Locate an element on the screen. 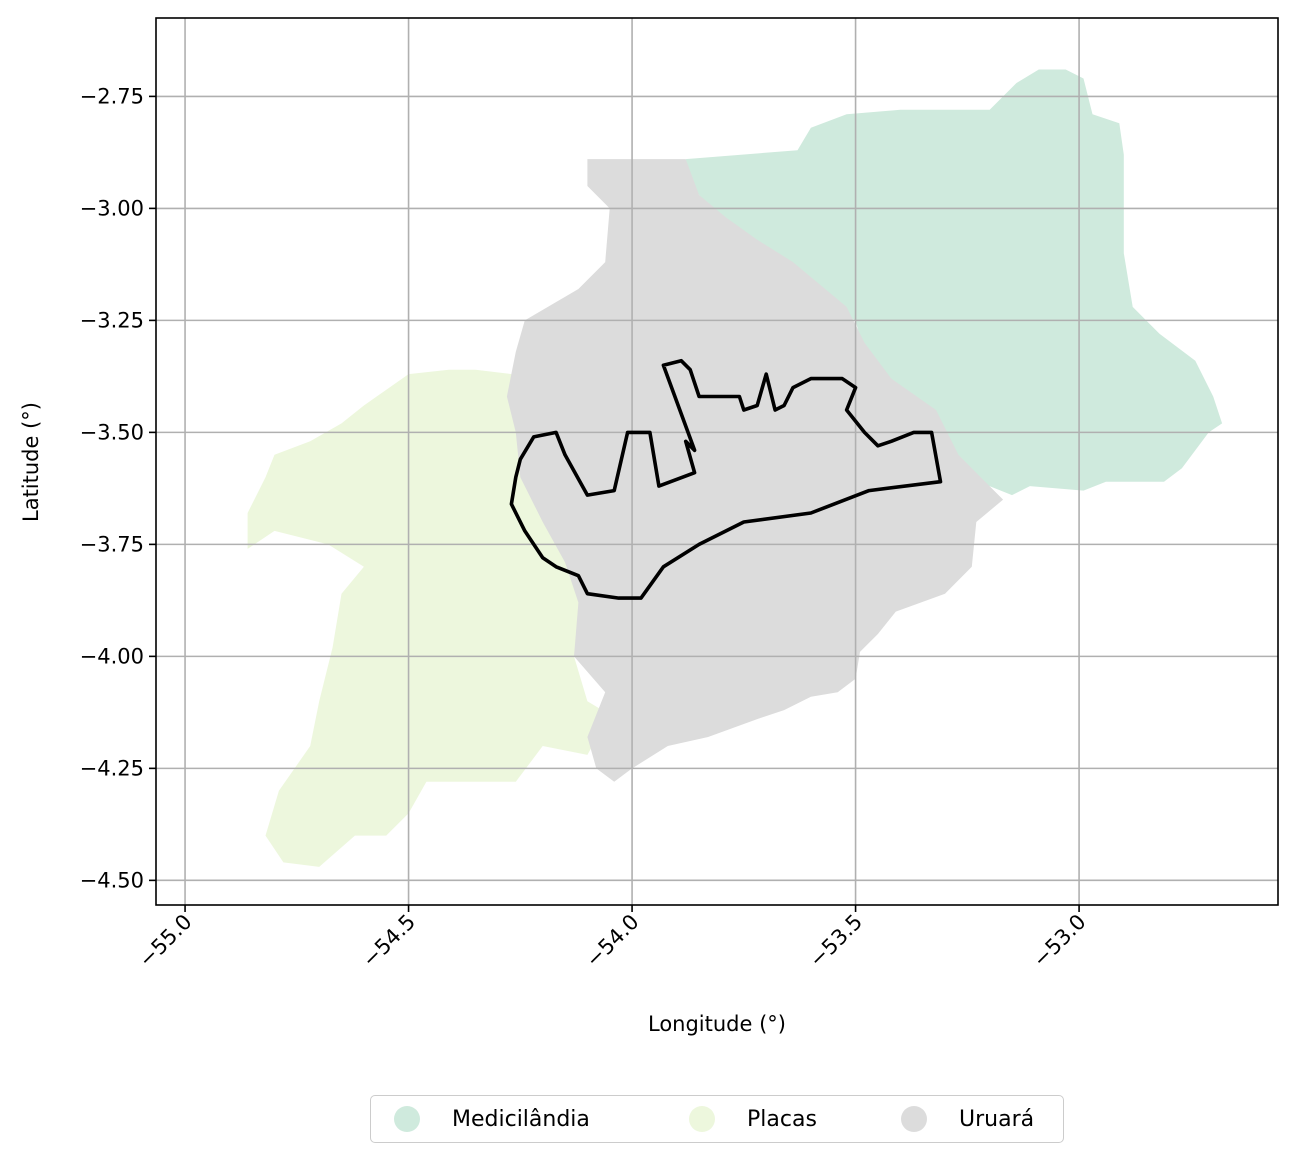 The height and width of the screenshot is (1163, 1296). y-tick-label: −4.50 is located at coordinates (112, 880).